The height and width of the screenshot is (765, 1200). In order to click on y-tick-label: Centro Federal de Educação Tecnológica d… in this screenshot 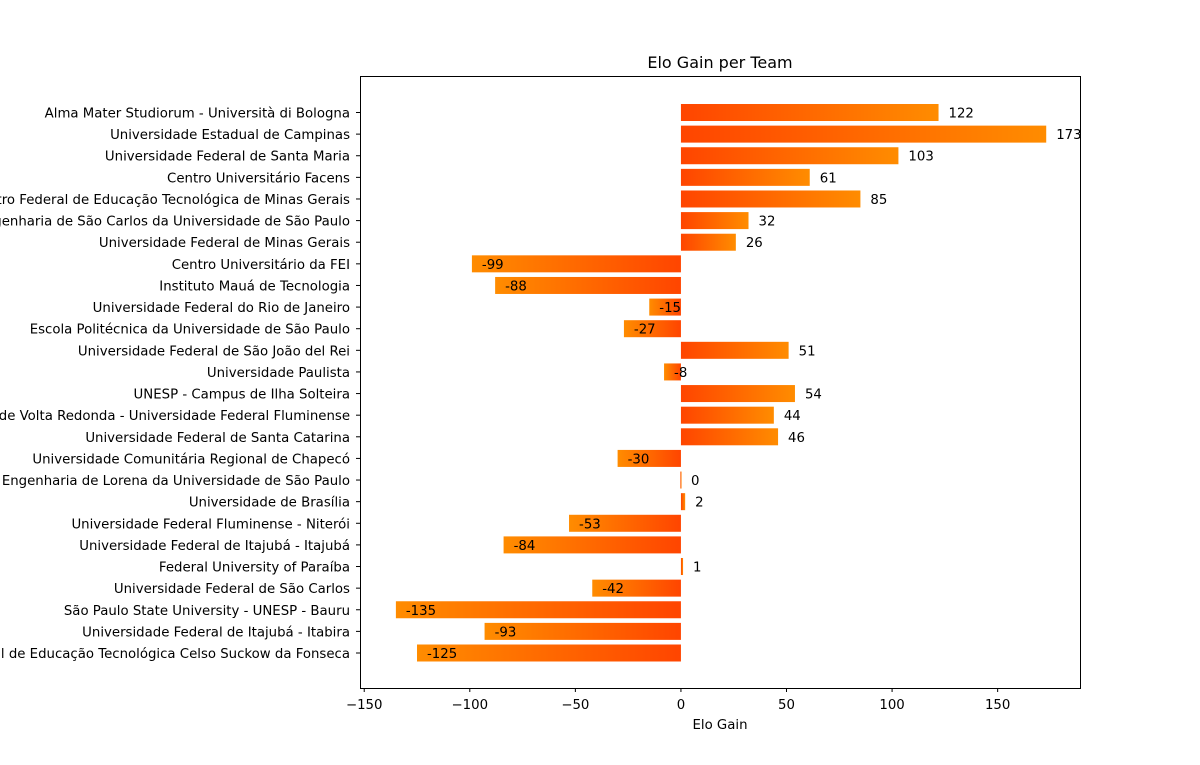, I will do `click(175, 200)`.